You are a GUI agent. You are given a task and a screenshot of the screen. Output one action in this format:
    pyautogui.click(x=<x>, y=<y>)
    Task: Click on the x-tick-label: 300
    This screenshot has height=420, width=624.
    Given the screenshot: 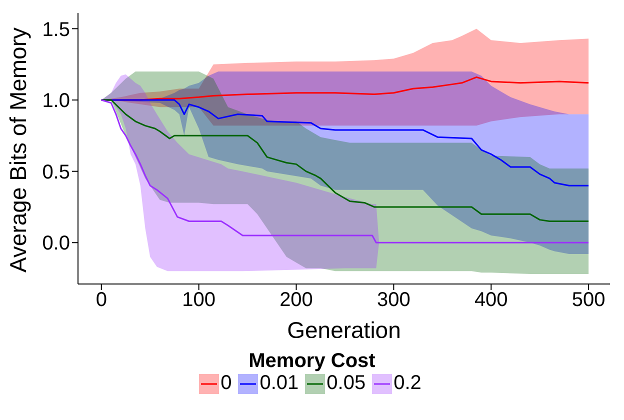 What is the action you would take?
    pyautogui.click(x=393, y=300)
    